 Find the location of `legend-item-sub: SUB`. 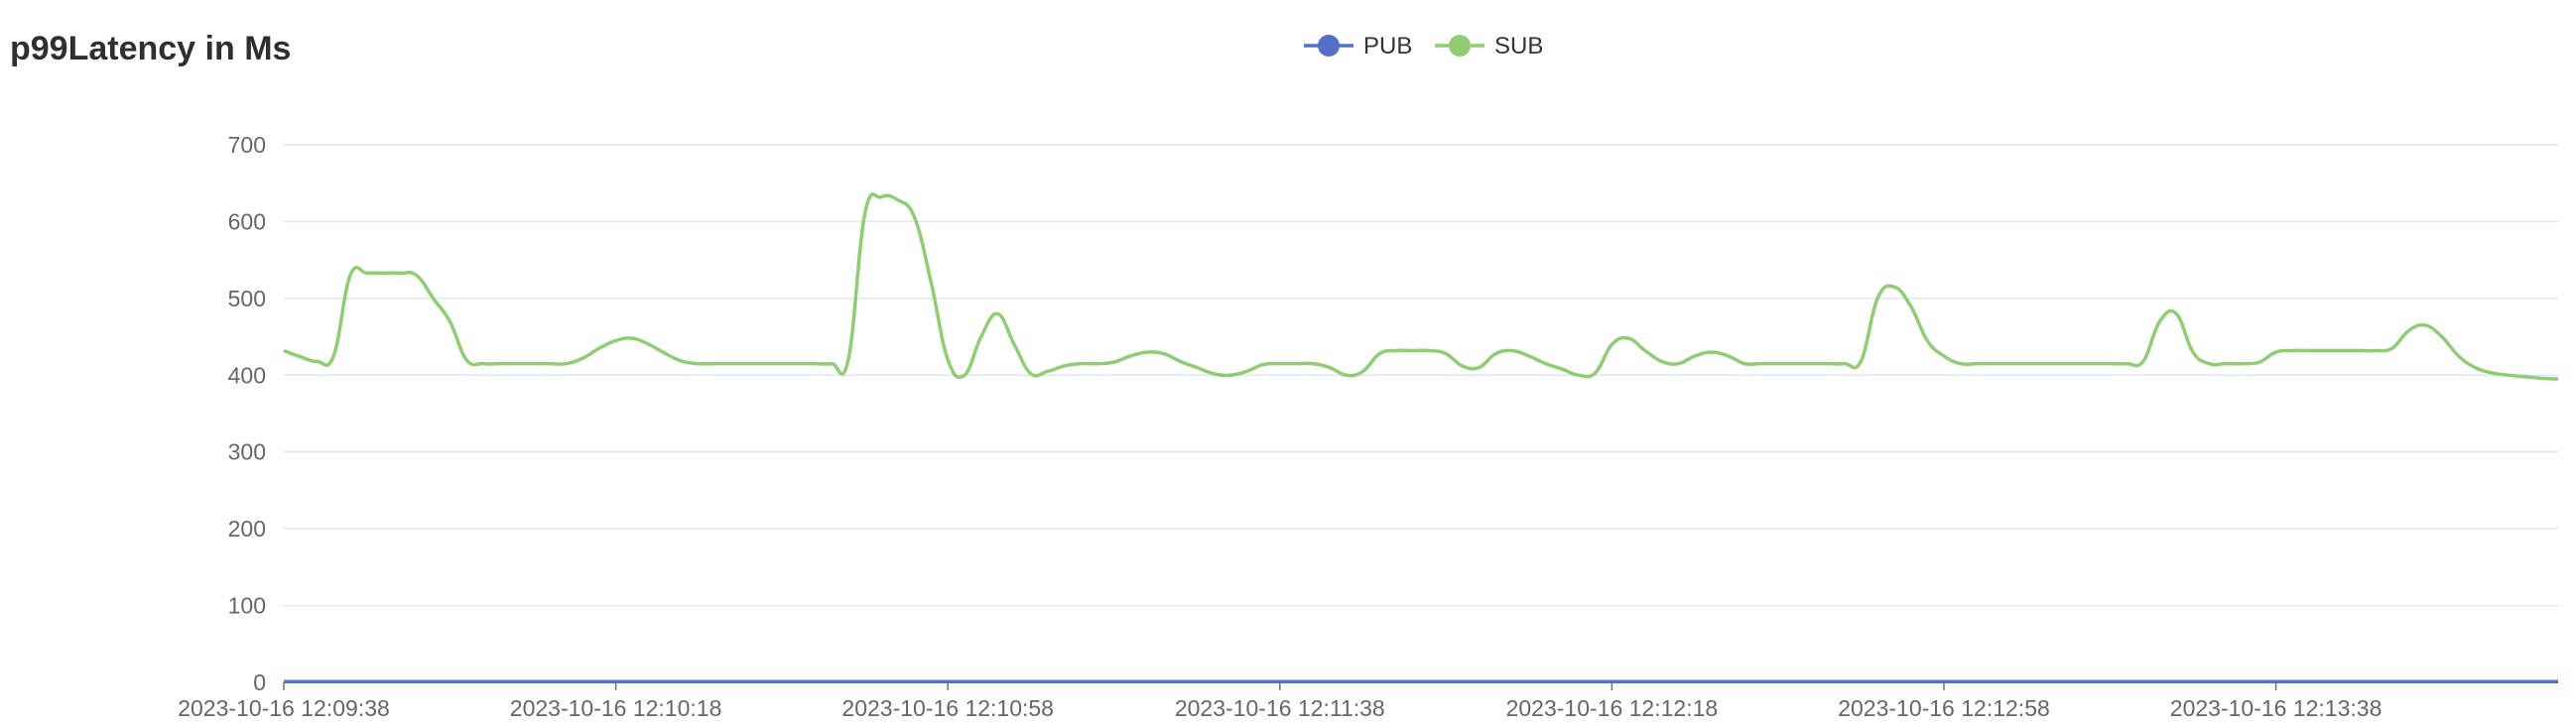

legend-item-sub: SUB is located at coordinates (1489, 46).